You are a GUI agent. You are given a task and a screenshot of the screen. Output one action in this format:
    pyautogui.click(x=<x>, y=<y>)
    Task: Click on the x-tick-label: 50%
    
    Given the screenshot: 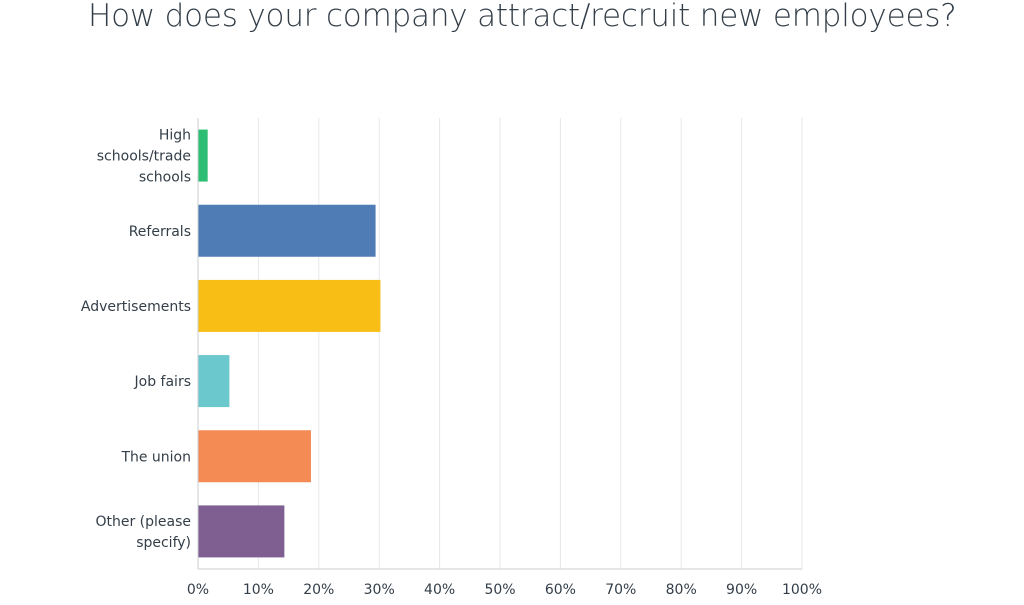 What is the action you would take?
    pyautogui.click(x=499, y=590)
    